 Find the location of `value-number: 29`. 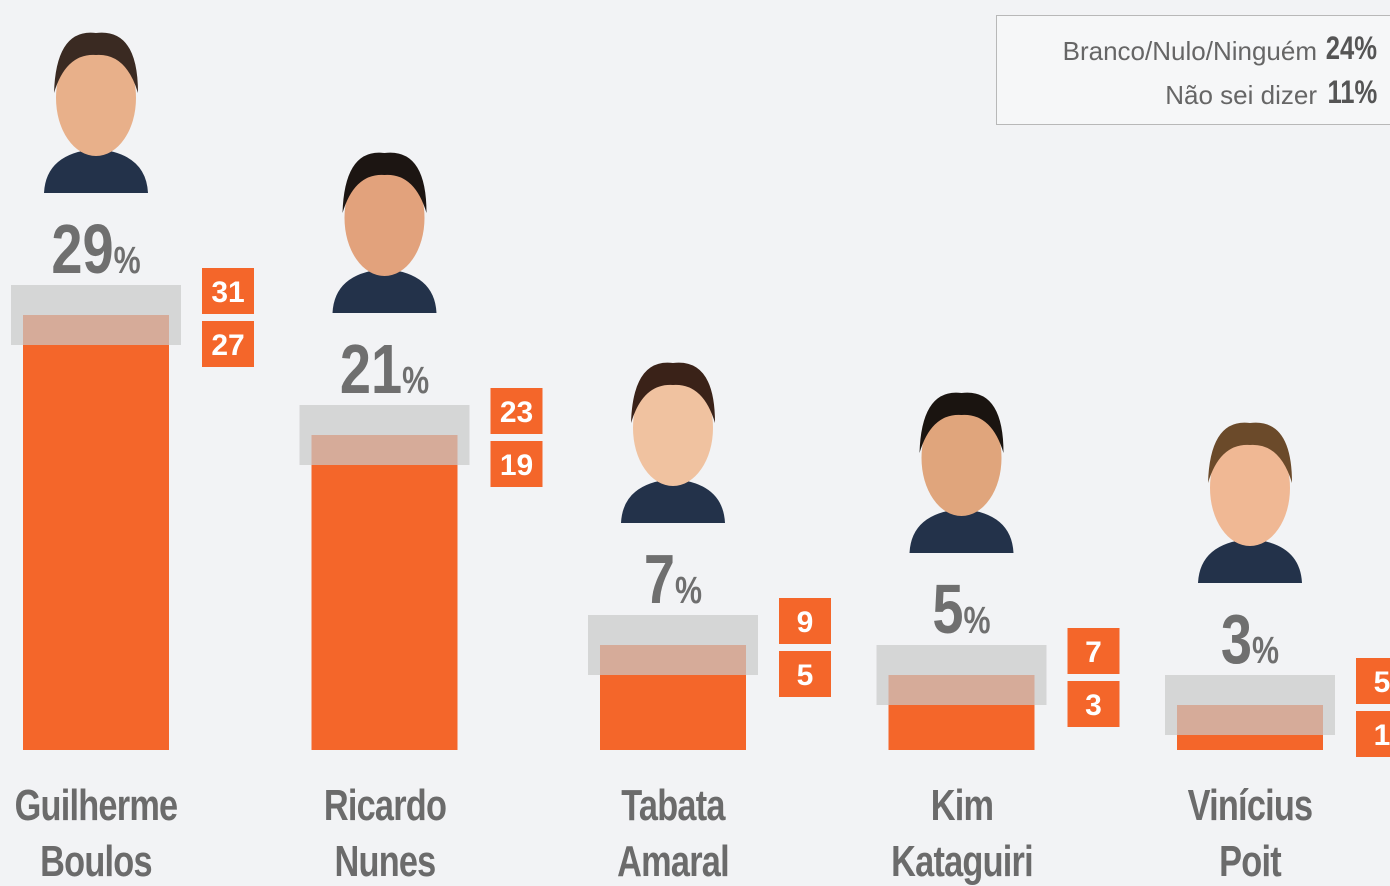

value-number: 29 is located at coordinates (82, 249).